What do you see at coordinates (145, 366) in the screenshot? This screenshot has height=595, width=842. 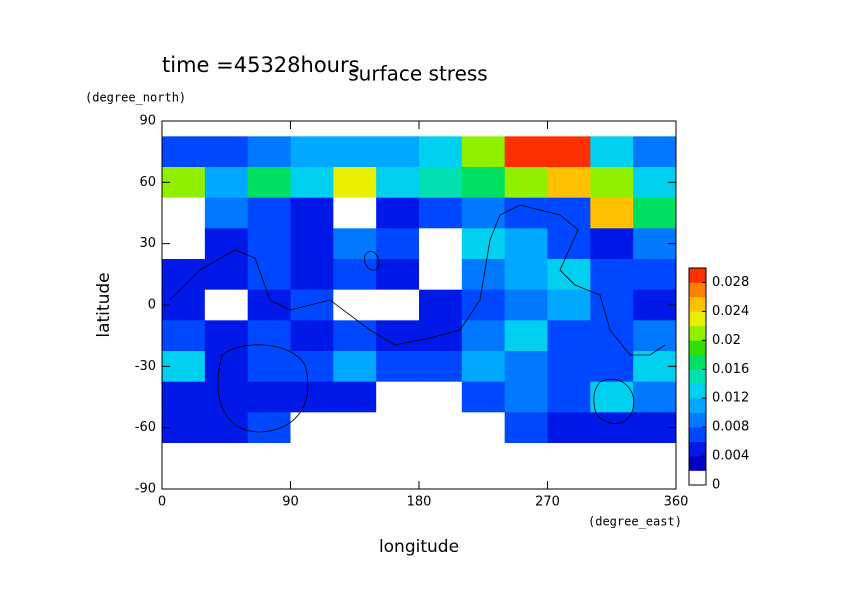 I see `y-tick-label: -30` at bounding box center [145, 366].